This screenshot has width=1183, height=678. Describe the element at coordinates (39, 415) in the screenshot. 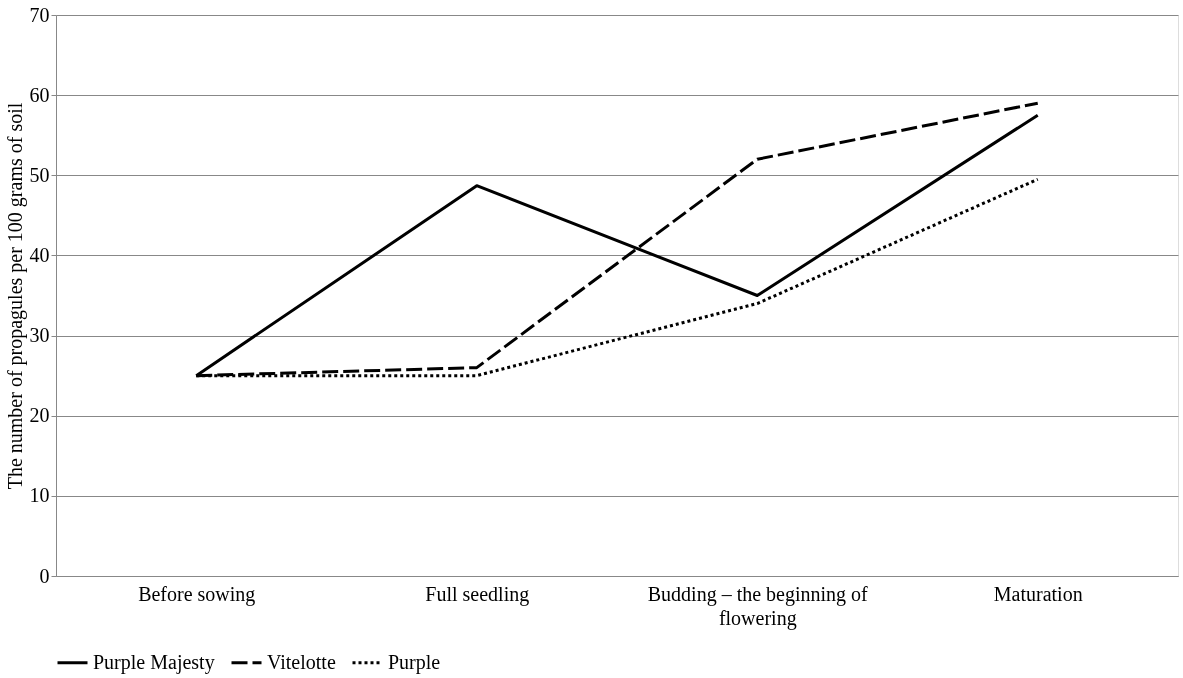

I see `y-tick-label: 20` at that location.